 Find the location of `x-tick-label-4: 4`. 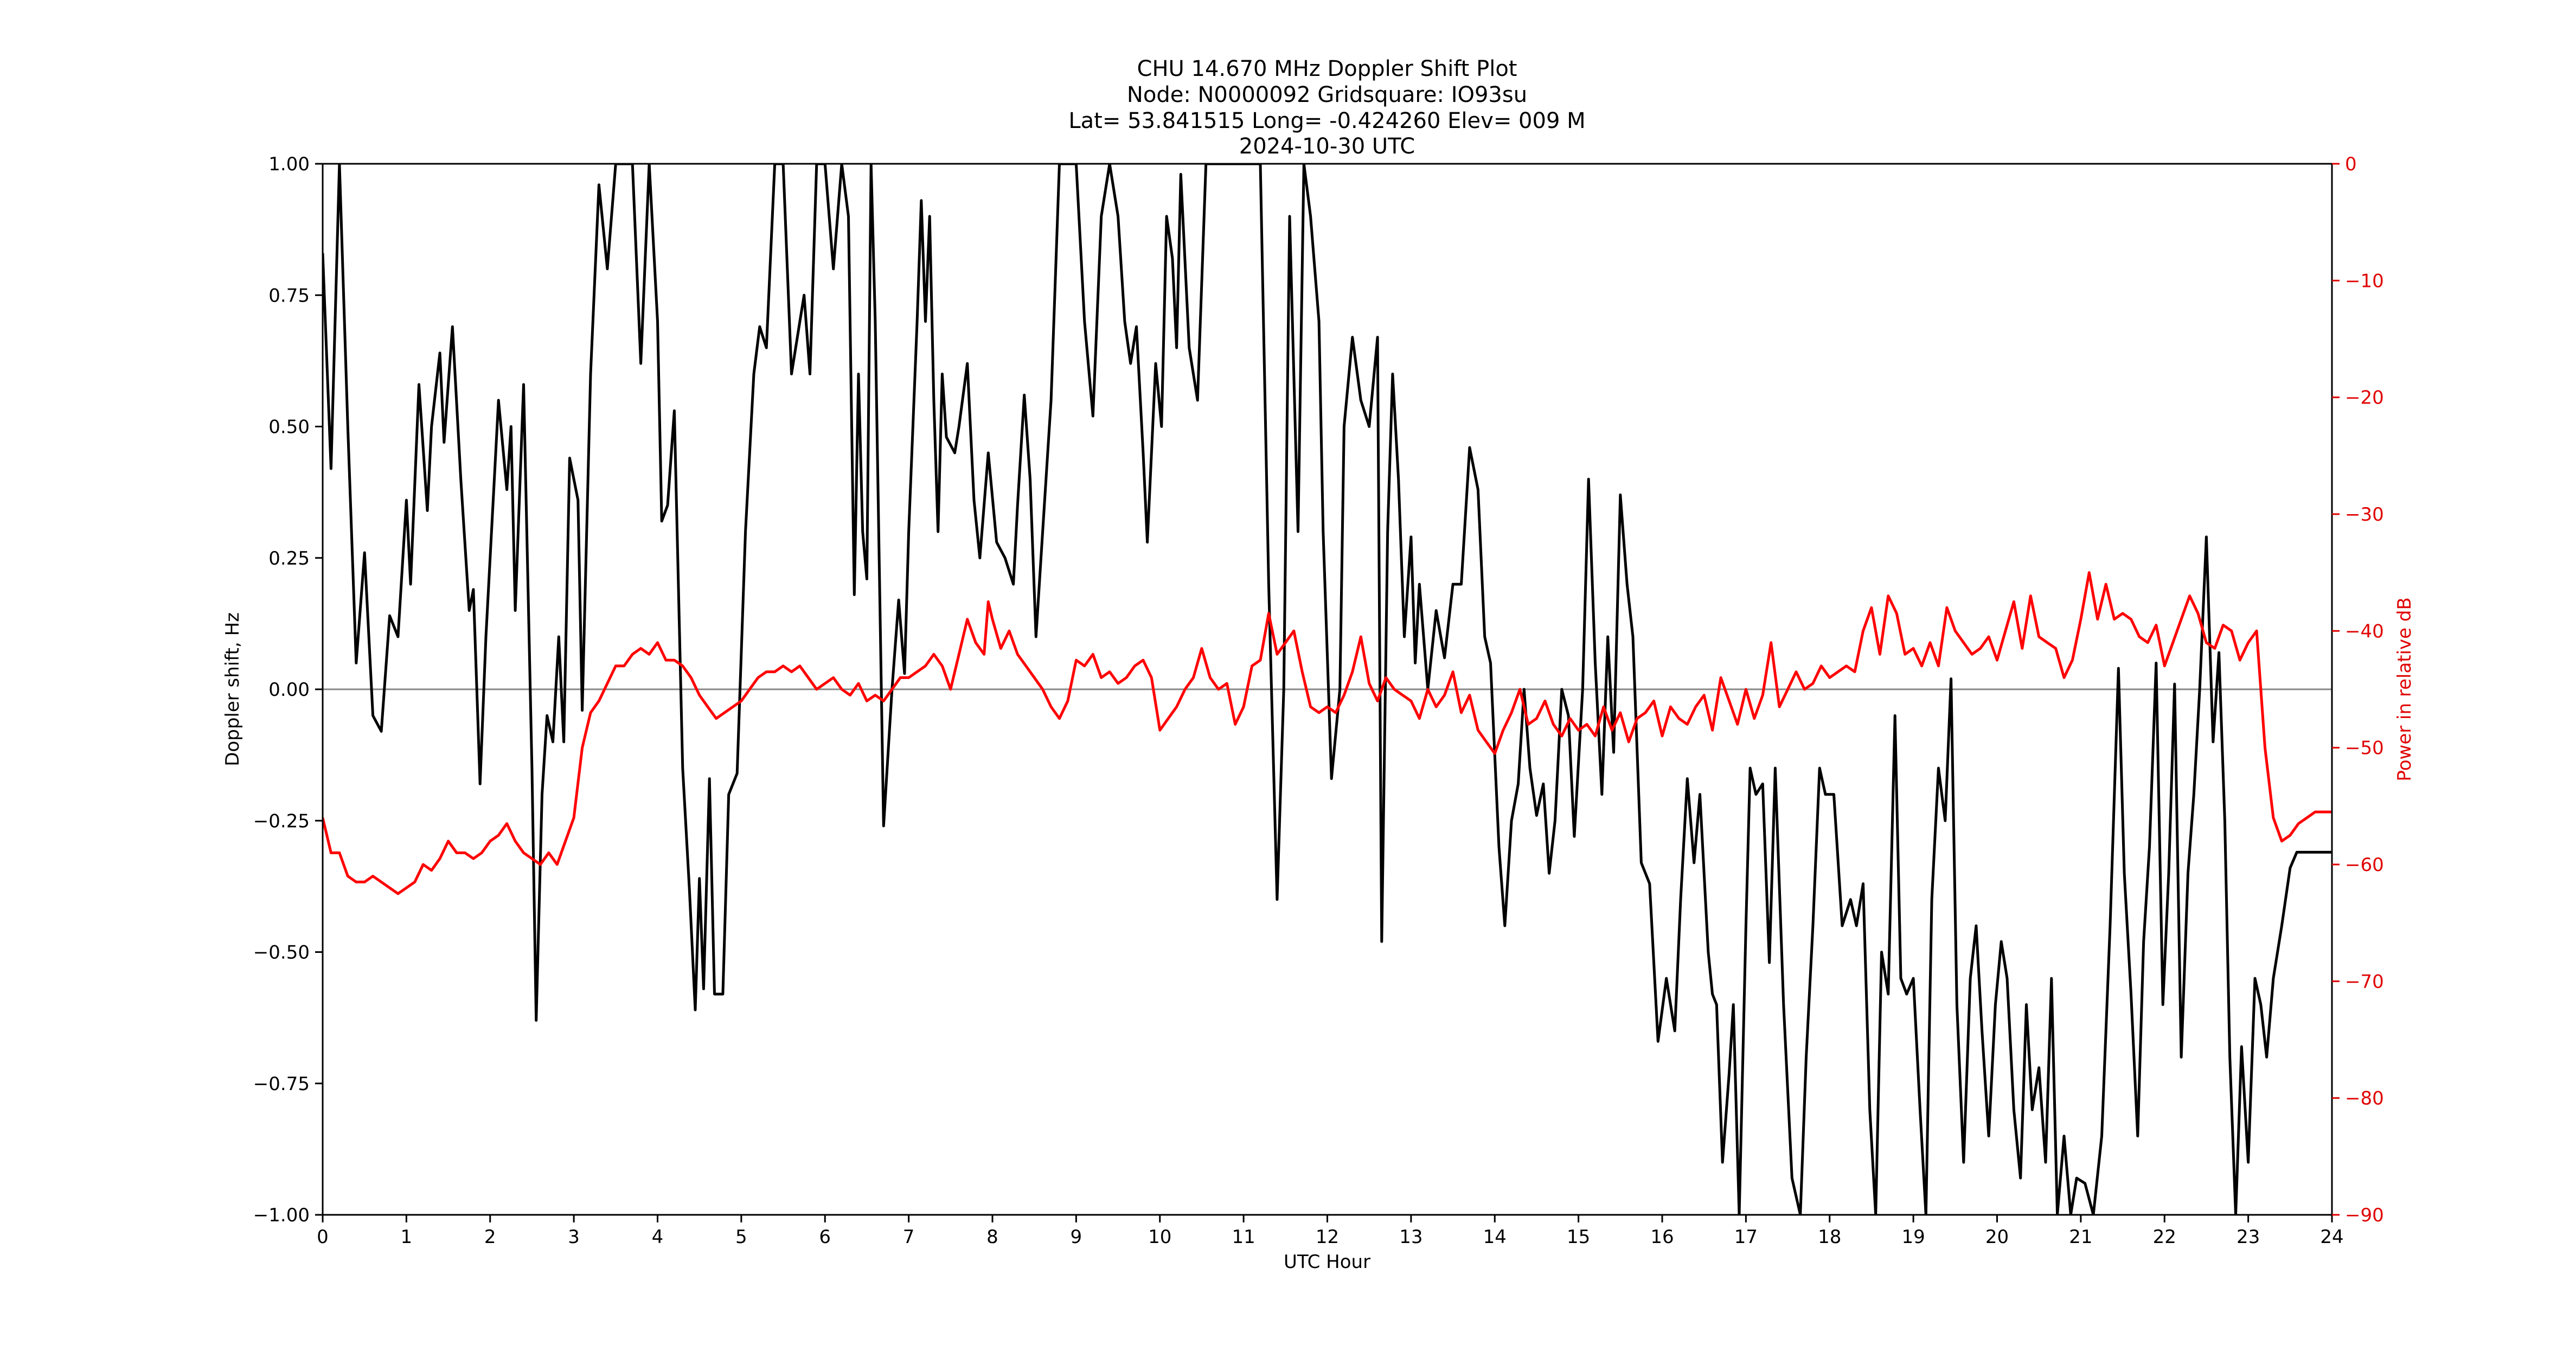

x-tick-label-4: 4 is located at coordinates (658, 1237).